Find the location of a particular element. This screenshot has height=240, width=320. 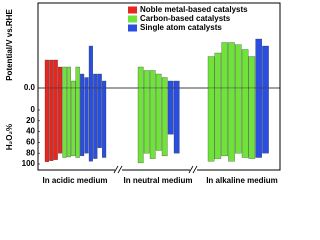

x-category-label: In alkaline medium is located at coordinates (242, 180).